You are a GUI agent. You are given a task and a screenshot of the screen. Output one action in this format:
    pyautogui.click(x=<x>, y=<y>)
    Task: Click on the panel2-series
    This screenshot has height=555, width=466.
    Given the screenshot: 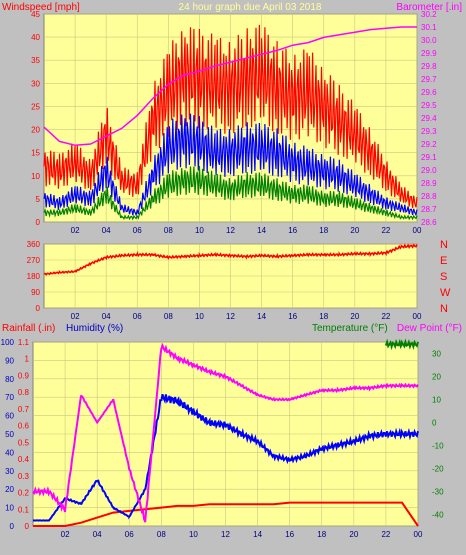 What is the action you would take?
    pyautogui.click(x=230, y=259)
    